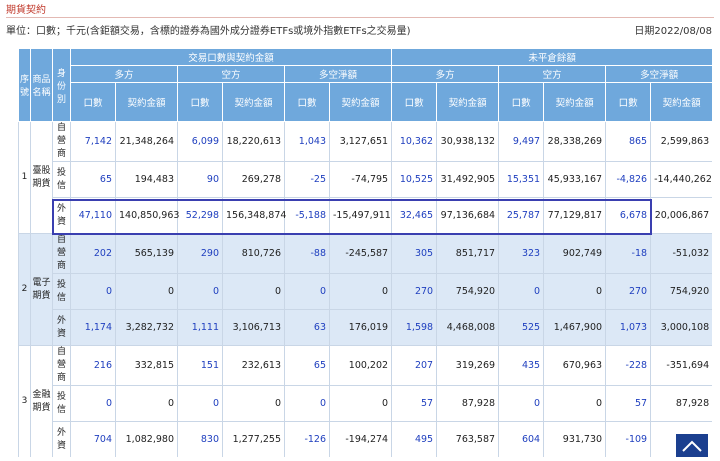 The height and width of the screenshot is (461, 720). I want to click on count-cell: -109, so click(628, 439).